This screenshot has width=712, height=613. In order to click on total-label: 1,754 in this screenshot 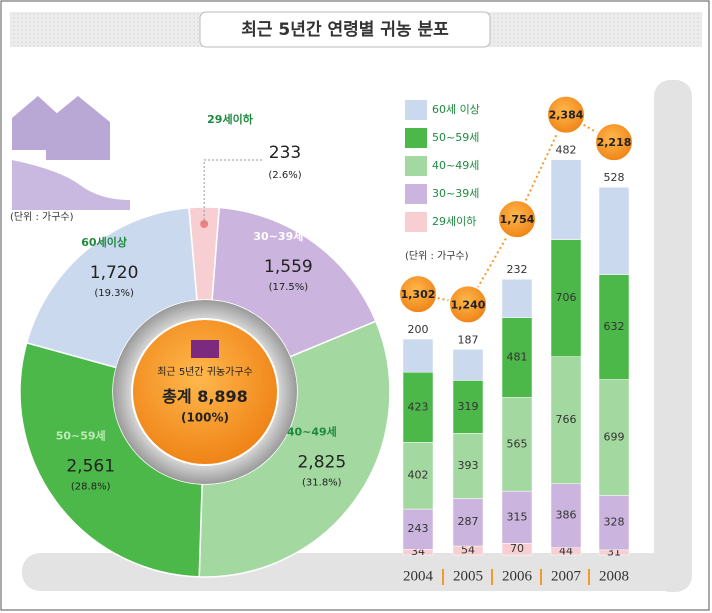, I will do `click(517, 219)`.